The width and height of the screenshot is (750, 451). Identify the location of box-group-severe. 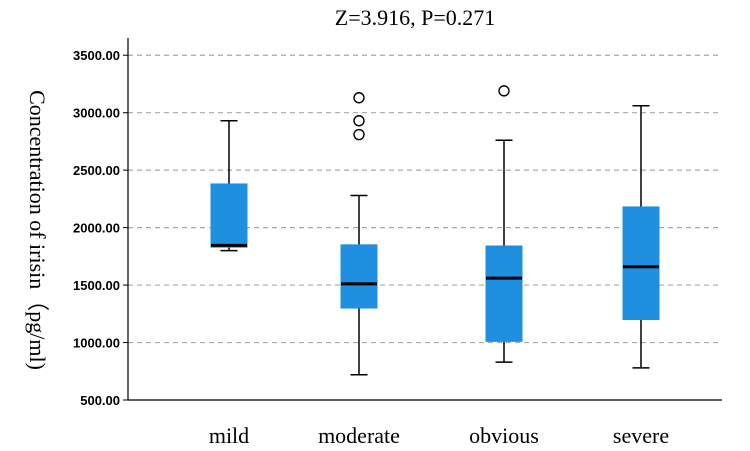
(641, 237).